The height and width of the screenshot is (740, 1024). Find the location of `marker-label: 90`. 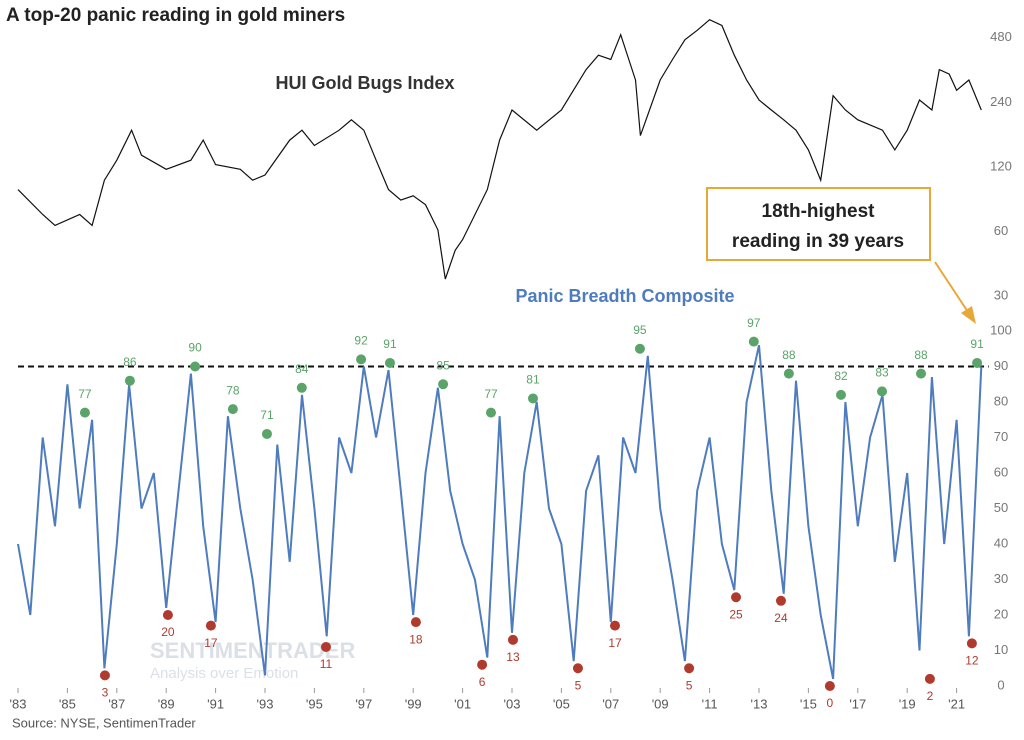

marker-label: 90 is located at coordinates (195, 348).